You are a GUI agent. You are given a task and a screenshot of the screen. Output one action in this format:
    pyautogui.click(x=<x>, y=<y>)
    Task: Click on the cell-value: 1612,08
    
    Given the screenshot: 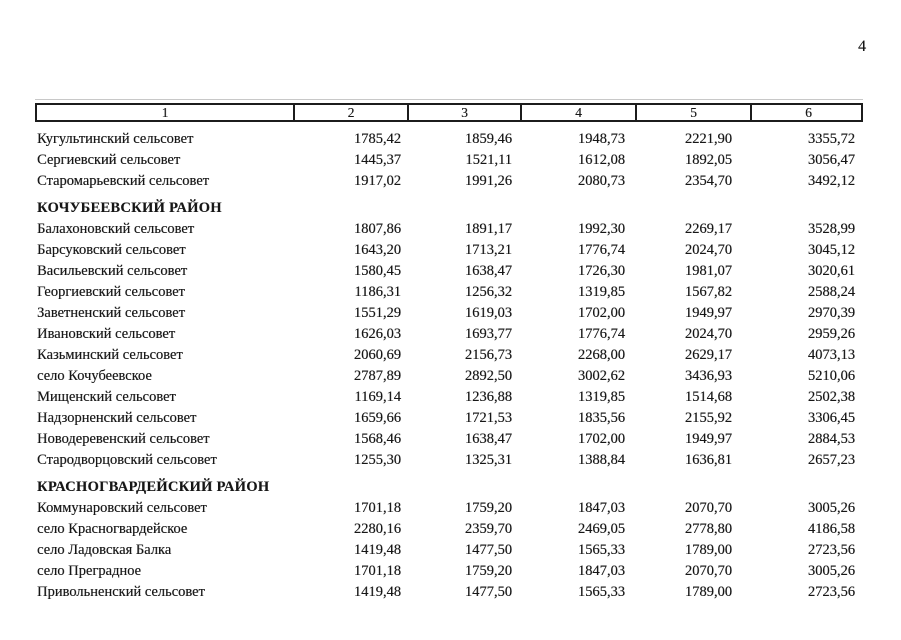 What is the action you would take?
    pyautogui.click(x=601, y=160)
    